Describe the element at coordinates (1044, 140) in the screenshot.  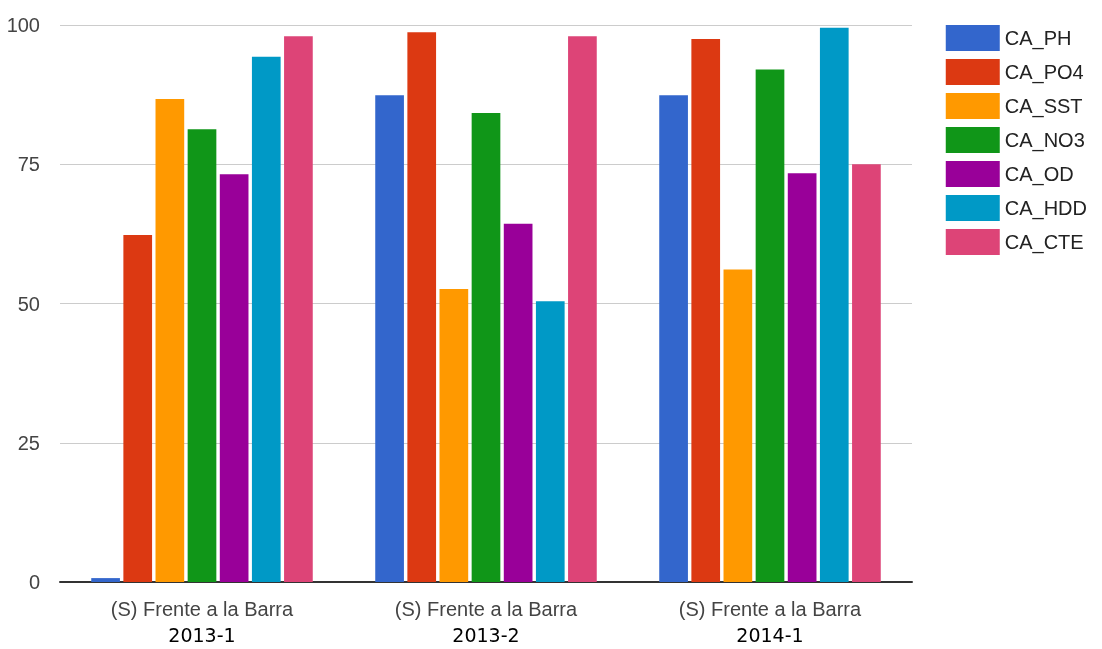
I see `legend-label: CA_NO3` at that location.